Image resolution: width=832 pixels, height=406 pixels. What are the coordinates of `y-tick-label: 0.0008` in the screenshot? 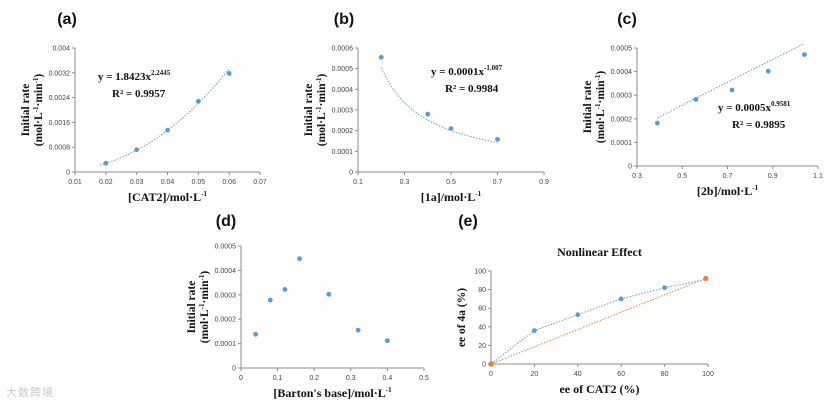 It's located at (60, 148).